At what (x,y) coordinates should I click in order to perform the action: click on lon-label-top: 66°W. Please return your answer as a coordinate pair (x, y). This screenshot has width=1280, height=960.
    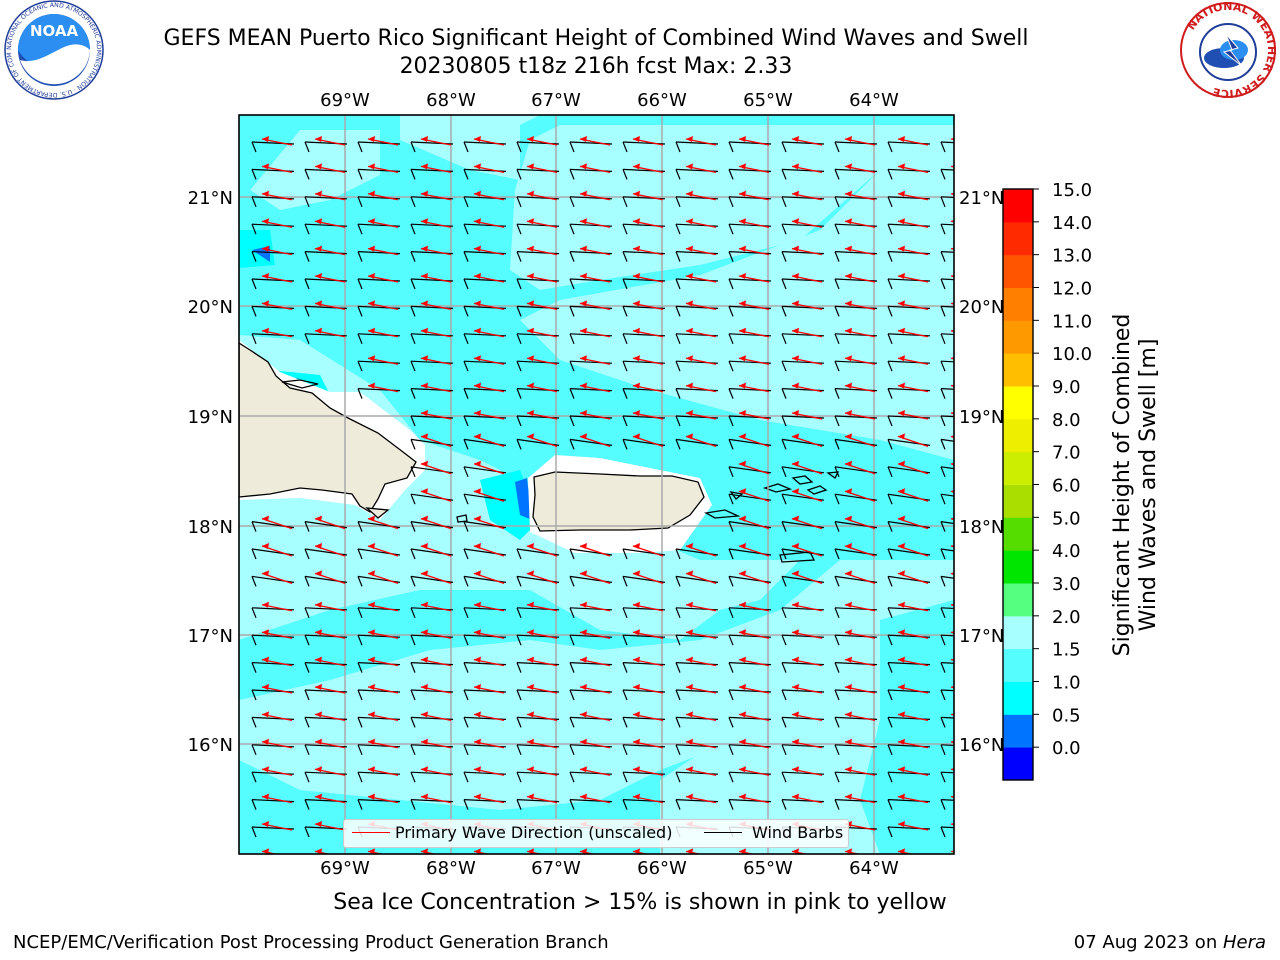
    Looking at the image, I should click on (662, 100).